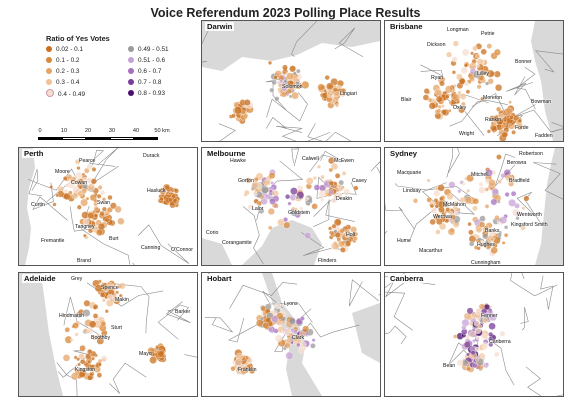  Describe the element at coordinates (458, 30) in the screenshot. I see `place-label: Longman` at that location.